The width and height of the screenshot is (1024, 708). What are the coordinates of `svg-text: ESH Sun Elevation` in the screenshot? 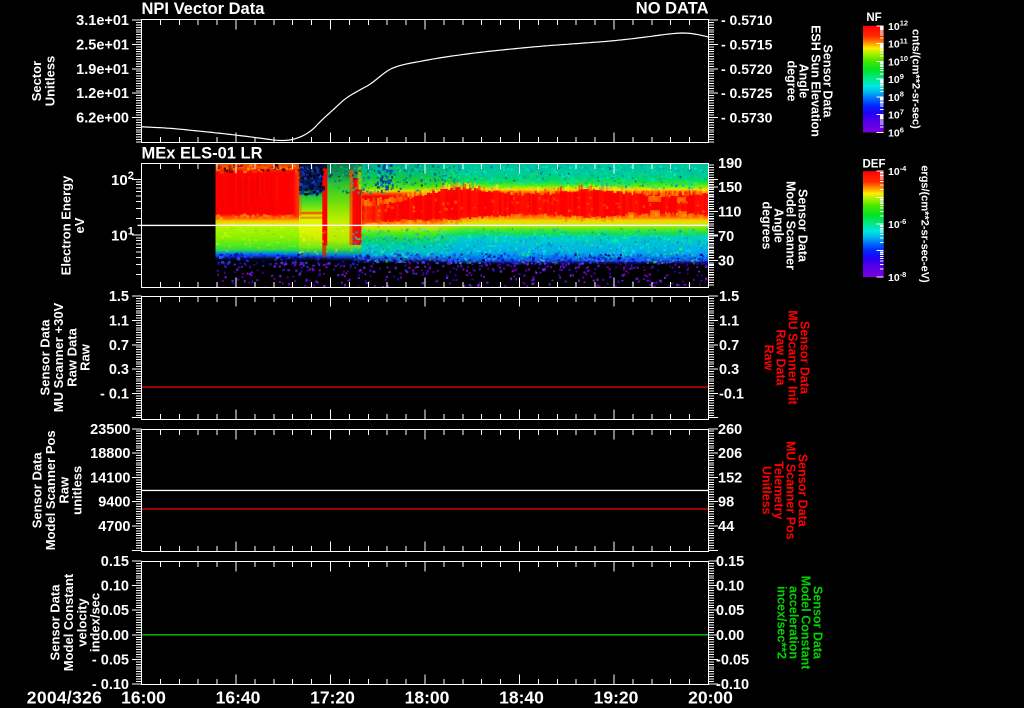 It's located at (815, 81).